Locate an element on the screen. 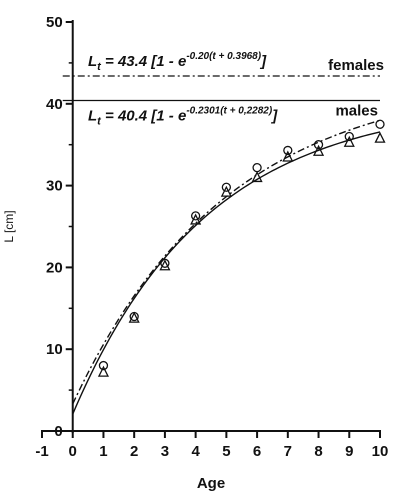 The height and width of the screenshot is (503, 400). x-tick-label: 6 is located at coordinates (257, 451).